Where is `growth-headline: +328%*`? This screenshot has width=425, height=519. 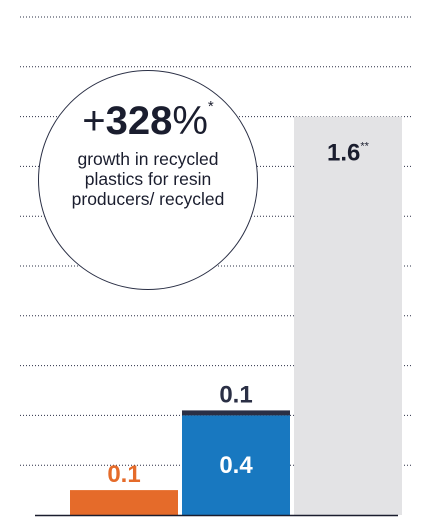
growth-headline: +328%* is located at coordinates (148, 120).